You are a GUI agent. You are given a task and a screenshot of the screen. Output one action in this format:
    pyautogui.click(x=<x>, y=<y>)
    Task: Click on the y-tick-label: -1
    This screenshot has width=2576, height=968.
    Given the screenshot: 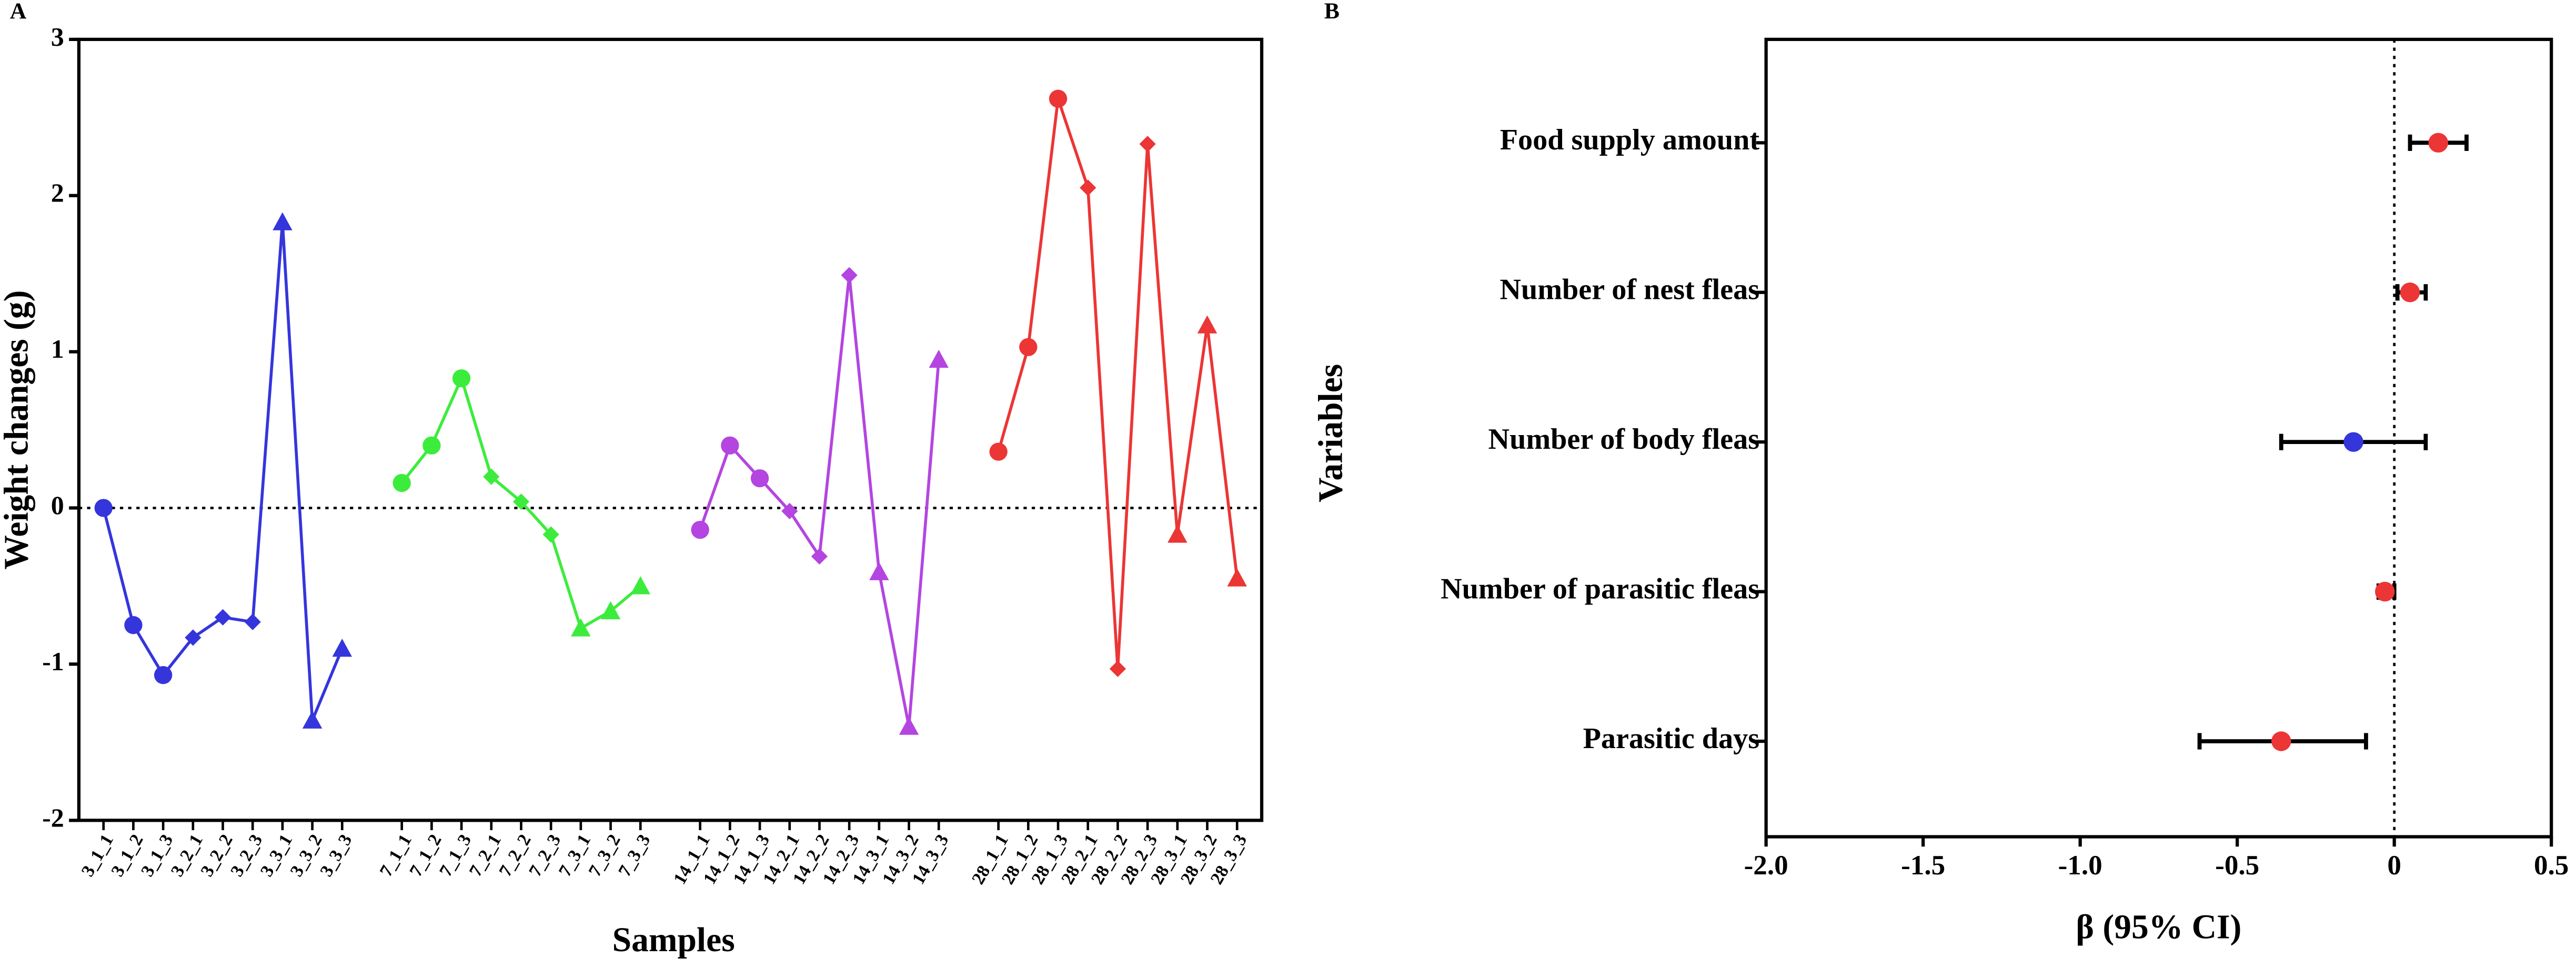 What is the action you would take?
    pyautogui.click(x=53, y=661)
    